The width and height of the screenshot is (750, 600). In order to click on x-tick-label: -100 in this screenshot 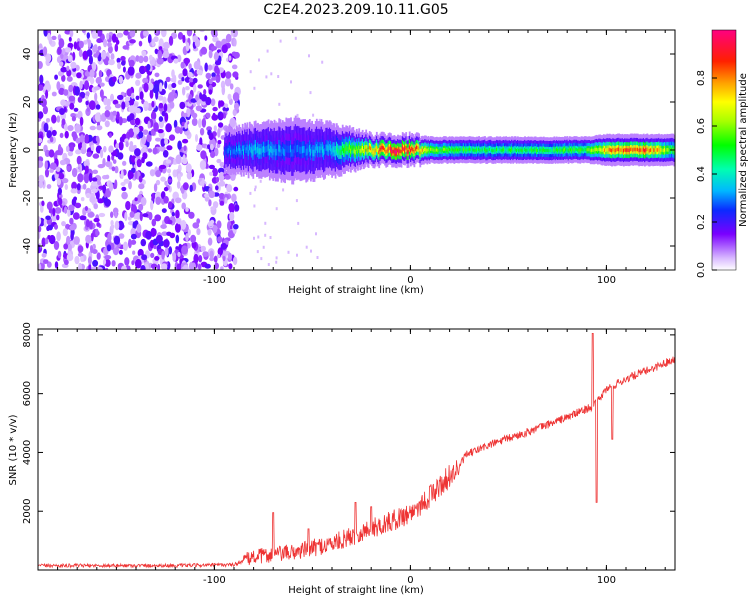, I will do `click(214, 280)`.